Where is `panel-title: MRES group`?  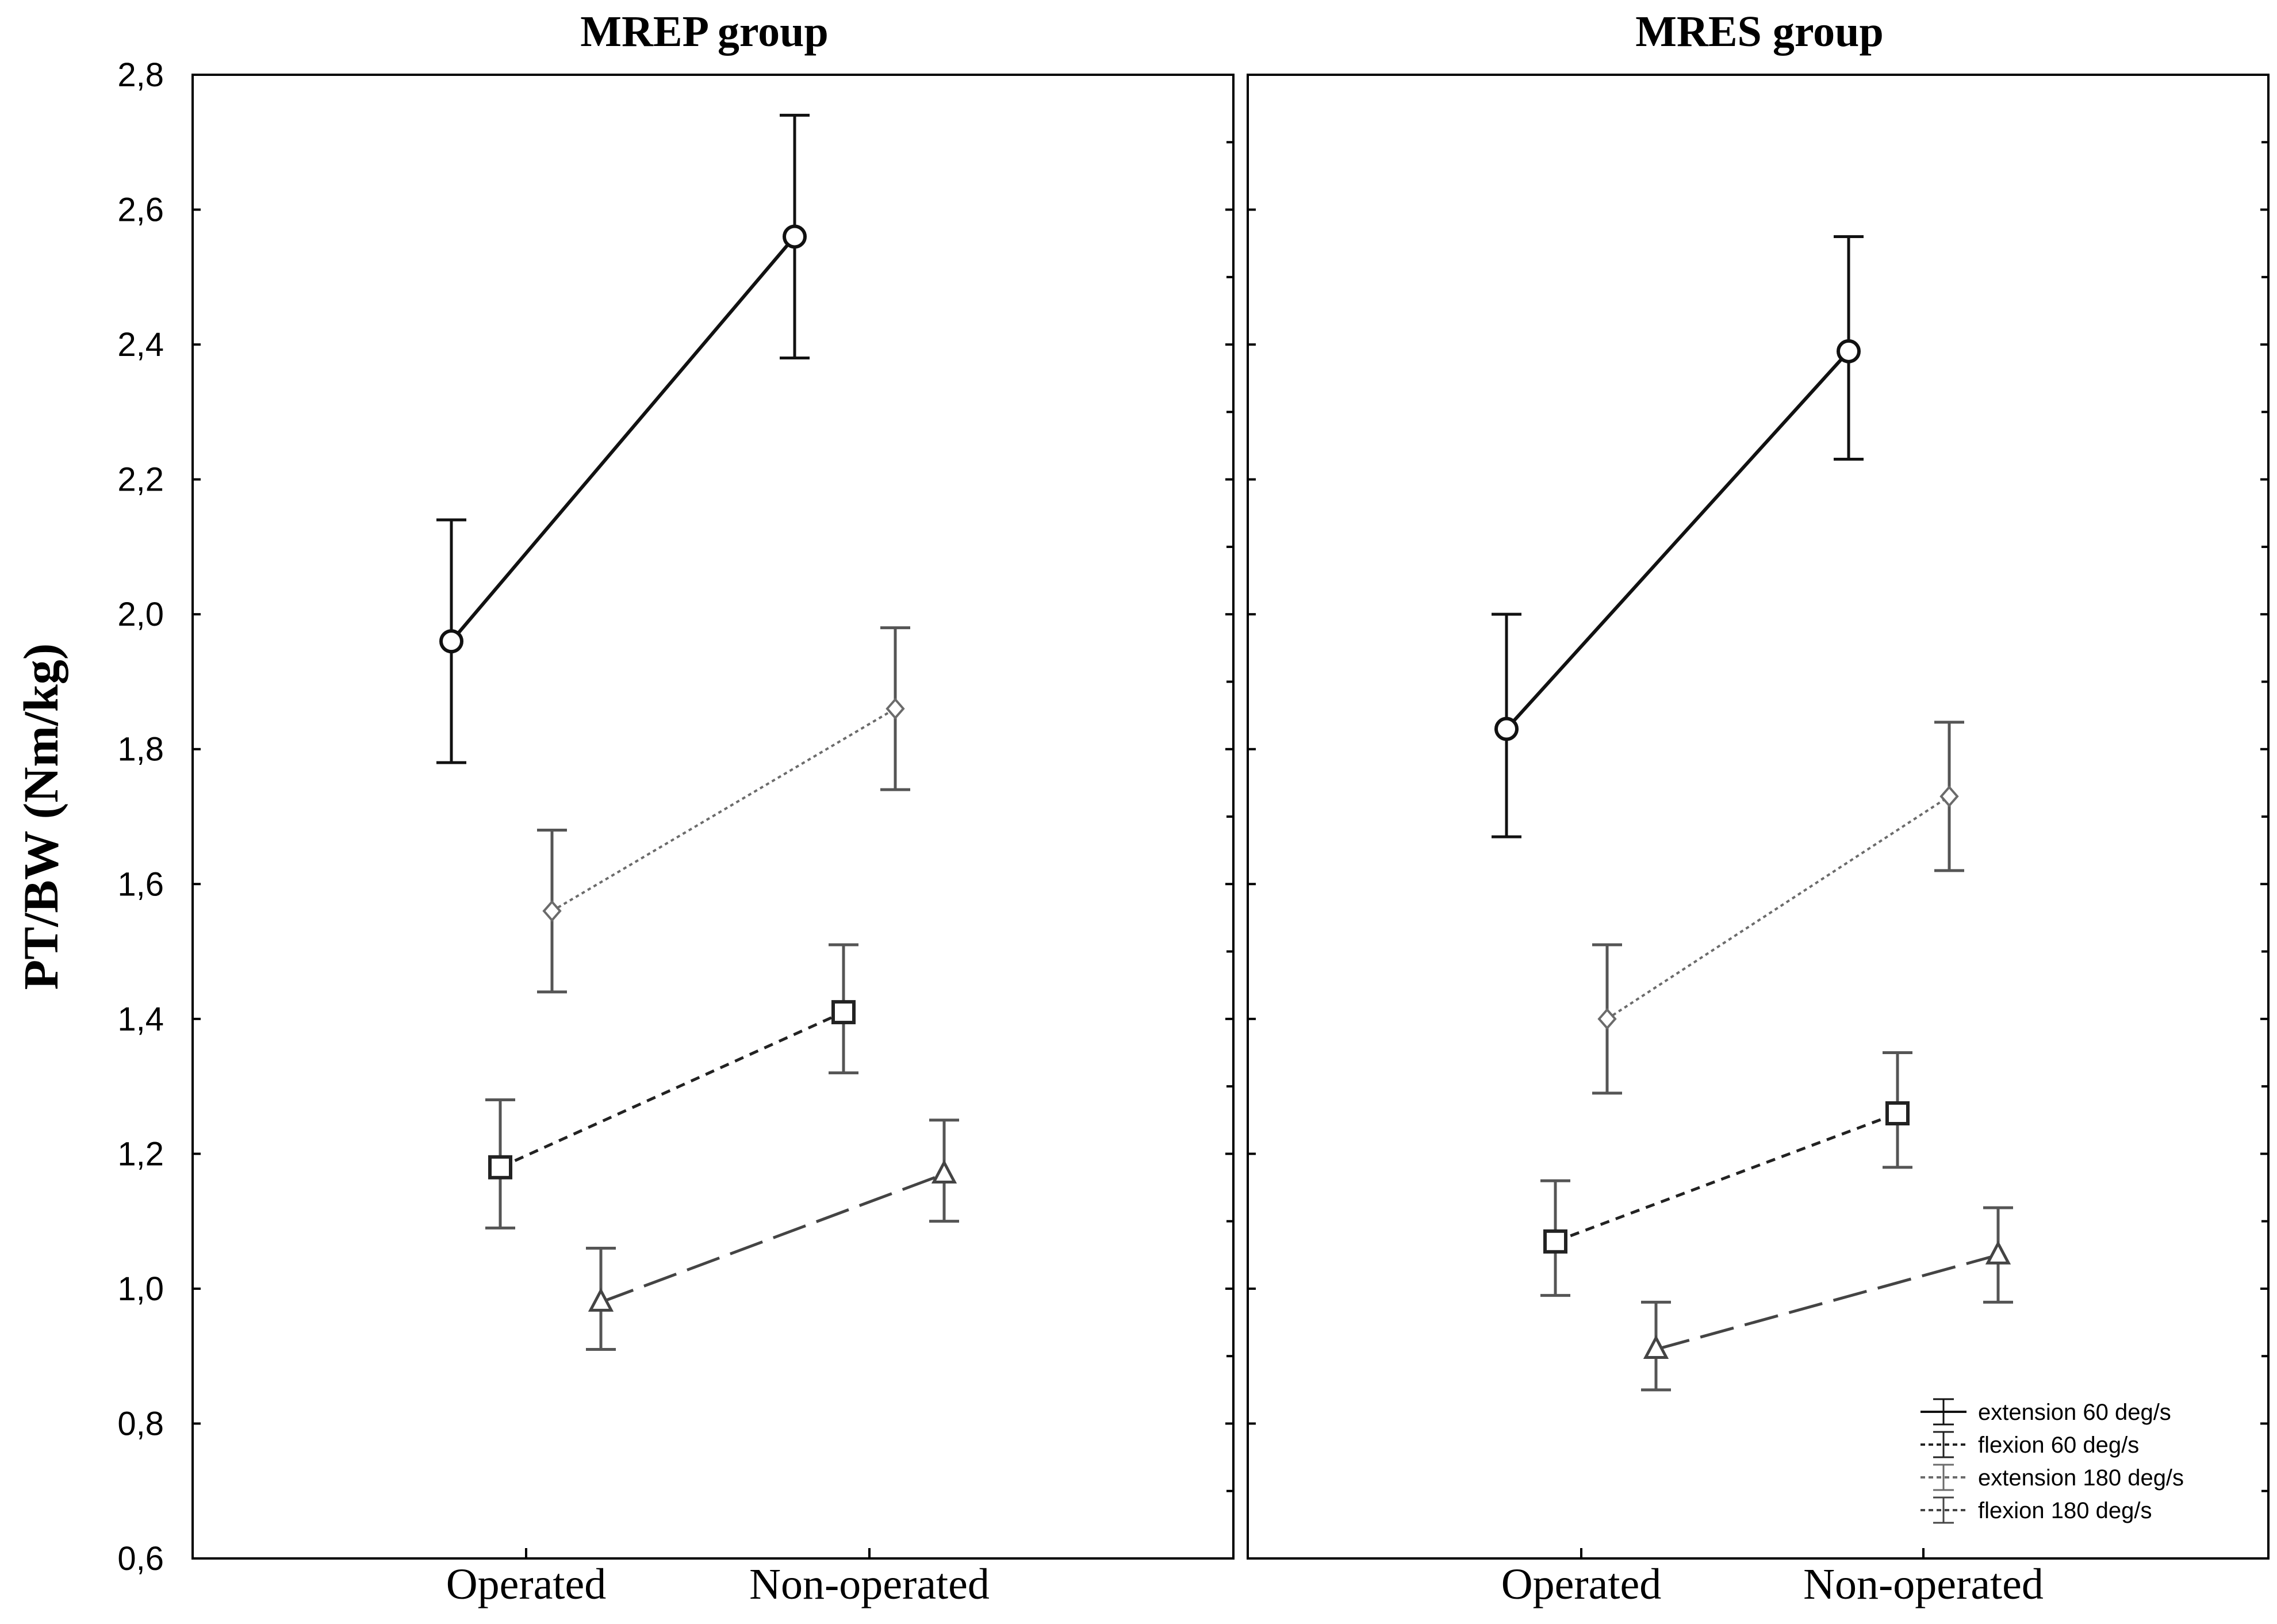
panel-title: MRES group is located at coordinates (1759, 32).